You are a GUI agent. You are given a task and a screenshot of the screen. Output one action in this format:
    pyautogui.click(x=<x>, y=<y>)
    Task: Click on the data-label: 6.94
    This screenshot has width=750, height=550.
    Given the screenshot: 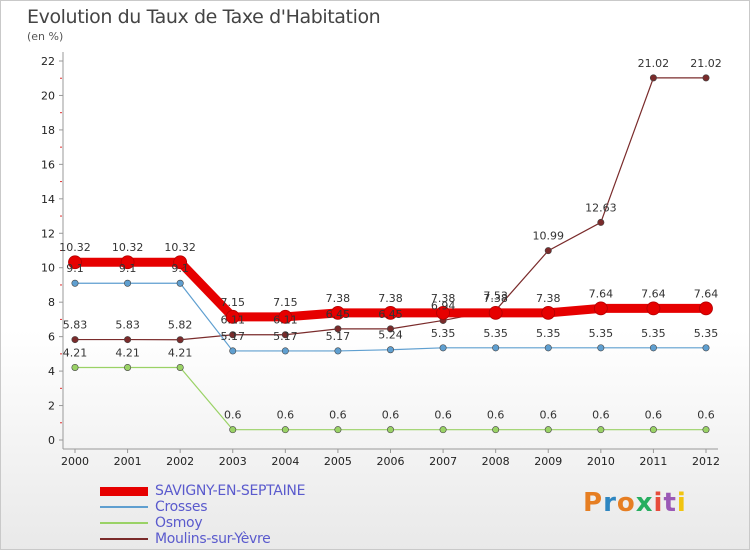 What is the action you would take?
    pyautogui.click(x=443, y=305)
    